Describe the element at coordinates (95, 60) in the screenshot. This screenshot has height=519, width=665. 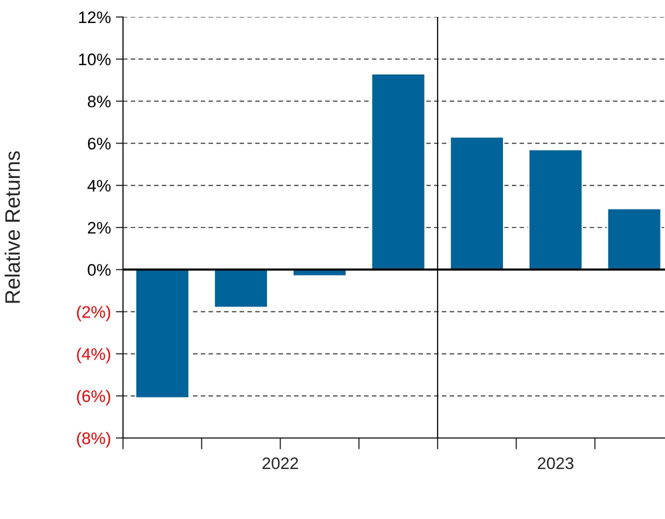
I see `y-tick-label: 10%` at that location.